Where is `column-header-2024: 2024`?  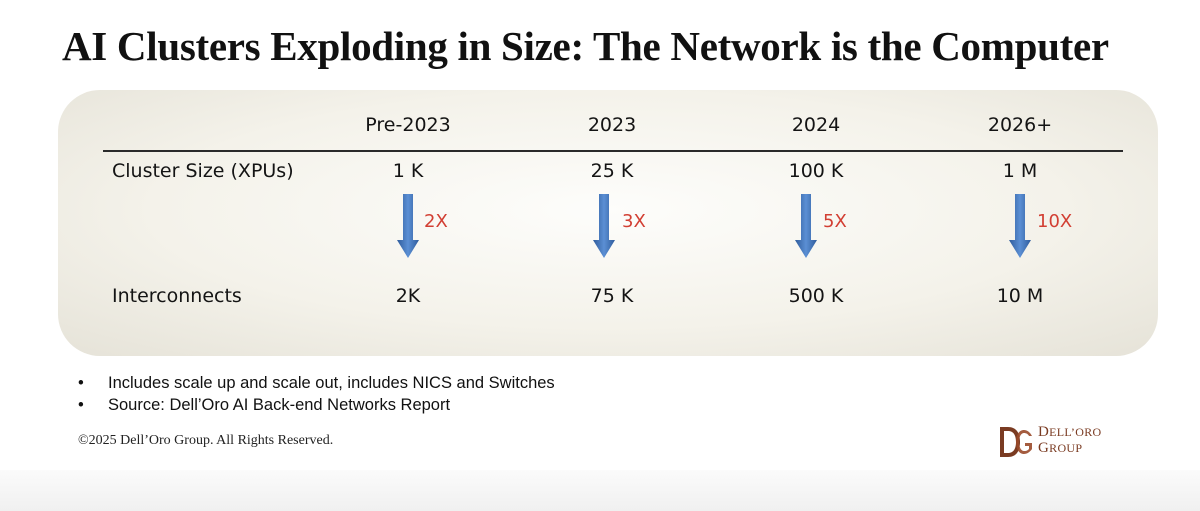 column-header-2024: 2024 is located at coordinates (816, 125).